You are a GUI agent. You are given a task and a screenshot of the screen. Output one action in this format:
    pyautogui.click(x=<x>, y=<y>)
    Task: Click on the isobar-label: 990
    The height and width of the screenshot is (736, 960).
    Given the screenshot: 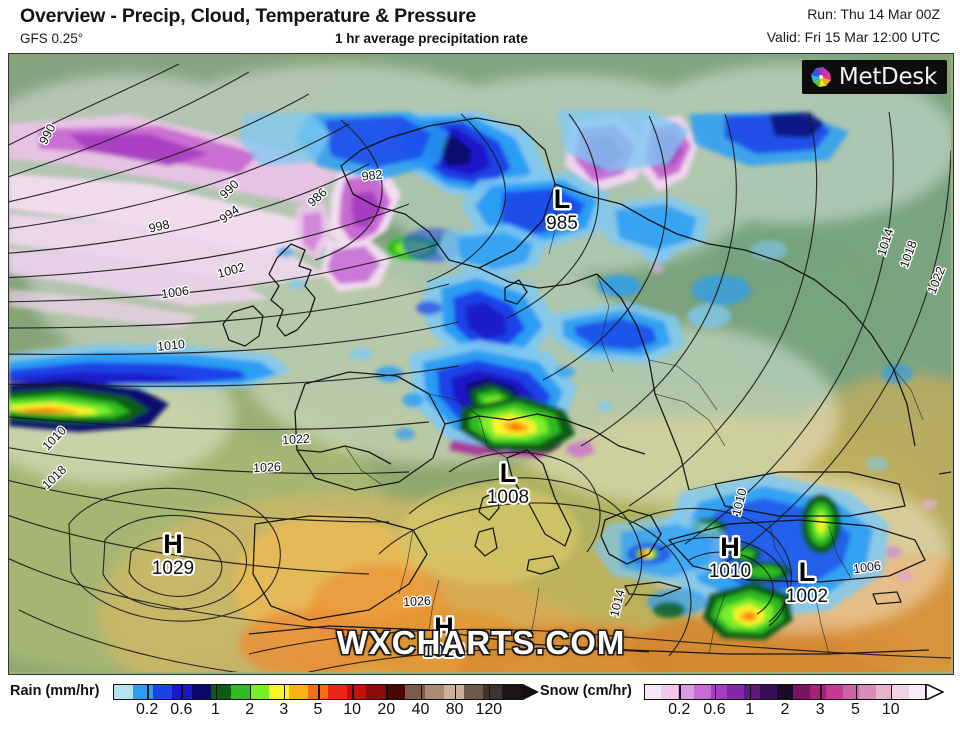 What is the action you would take?
    pyautogui.click(x=229, y=189)
    